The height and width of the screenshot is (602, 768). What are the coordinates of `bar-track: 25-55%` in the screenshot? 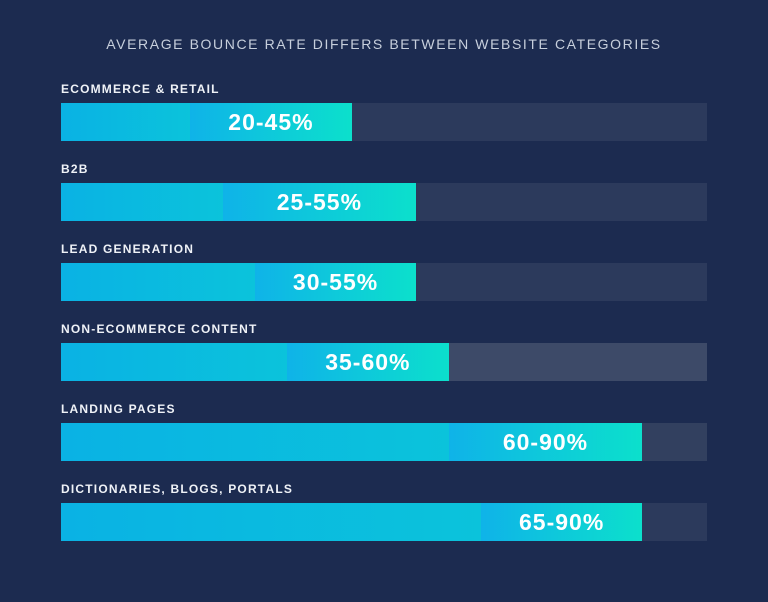 It's located at (384, 202).